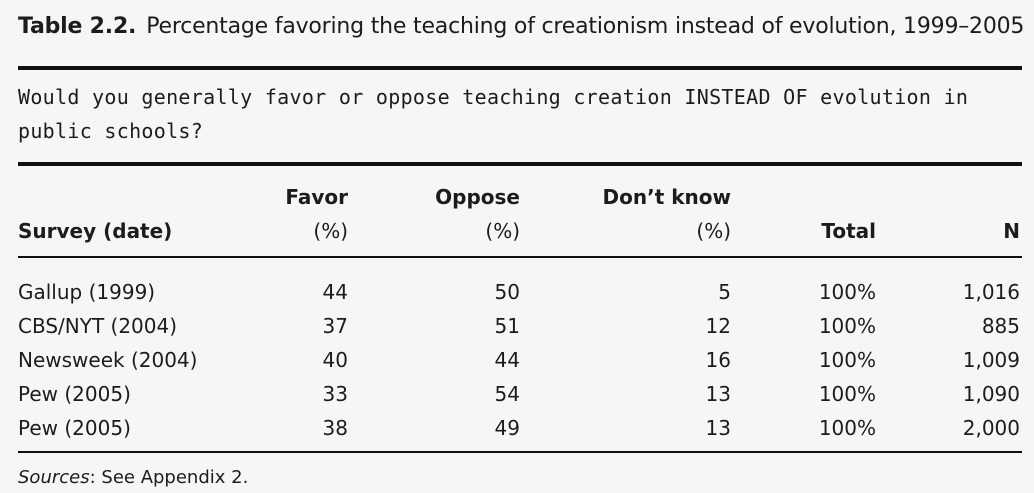  I want to click on header-dont-know: Don’t know, so click(666, 197).